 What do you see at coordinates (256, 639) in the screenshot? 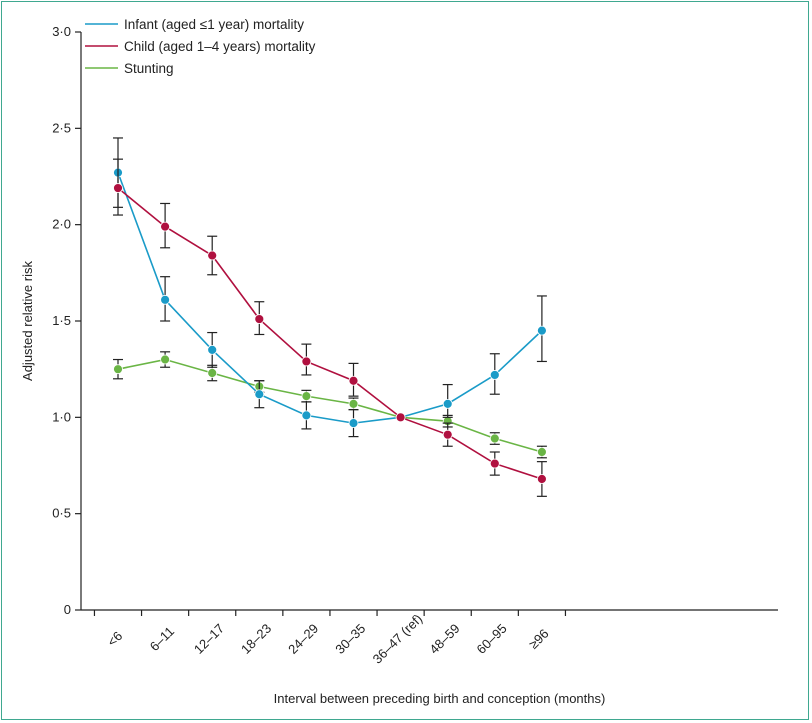
I see `x-tick-label: 18–23` at bounding box center [256, 639].